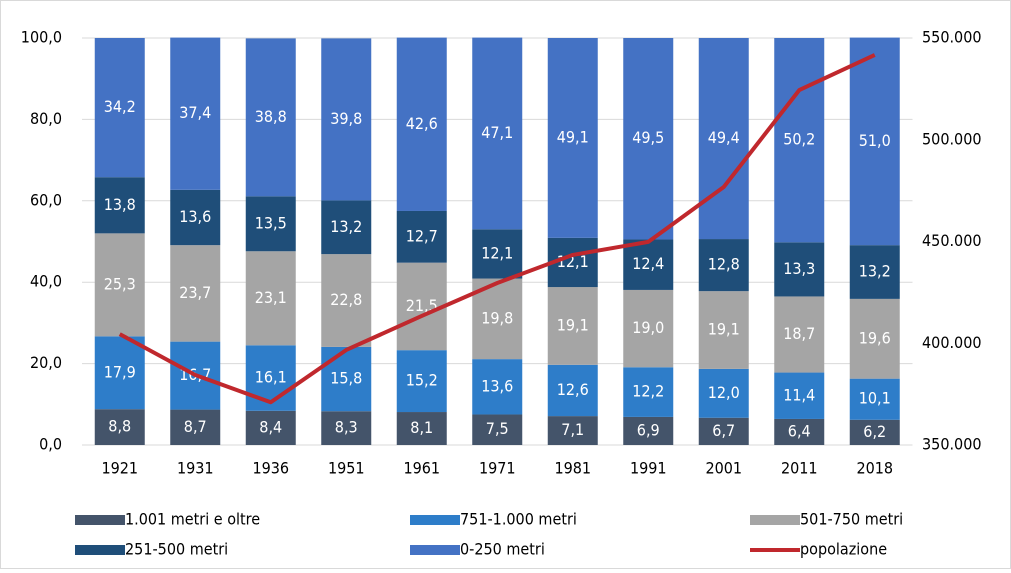  I want to click on data-label: 39,8, so click(346, 118).